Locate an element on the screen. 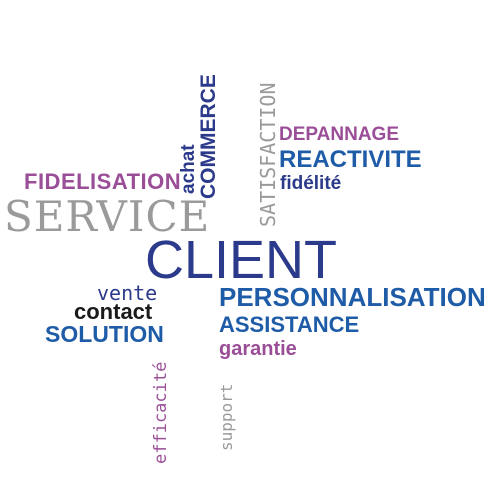 The image size is (500, 500). word-client: CLIENT is located at coordinates (241, 260).